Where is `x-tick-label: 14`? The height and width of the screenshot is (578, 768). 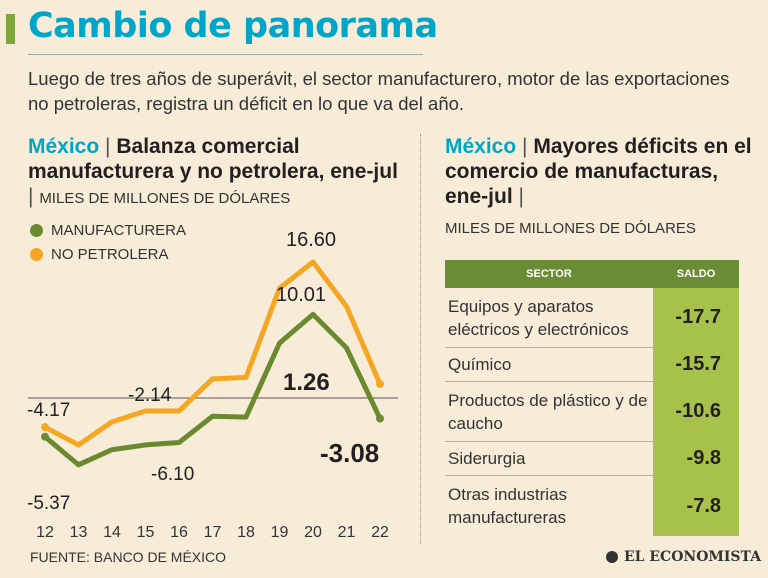 x-tick-label: 14 is located at coordinates (112, 532).